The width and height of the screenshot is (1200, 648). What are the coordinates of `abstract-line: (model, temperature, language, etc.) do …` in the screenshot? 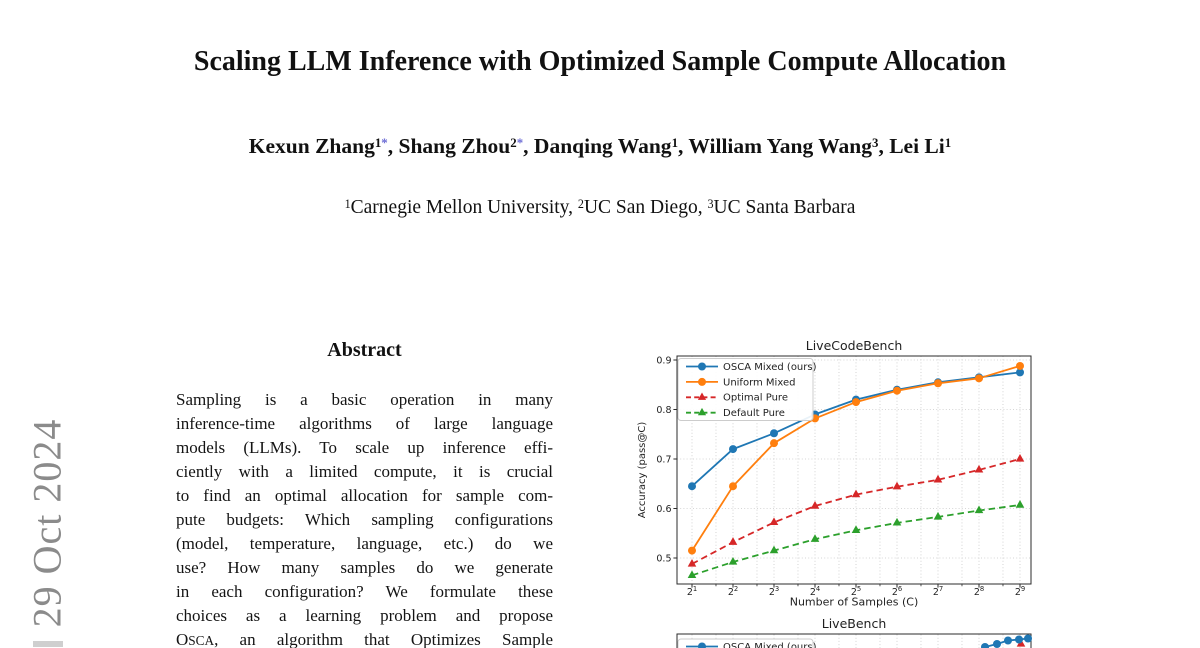 It's located at (364, 543).